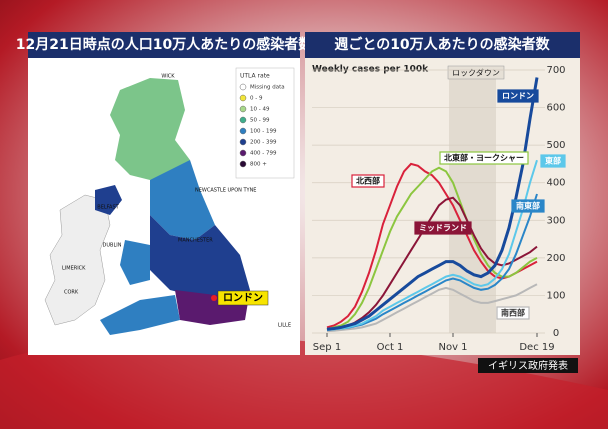 The width and height of the screenshot is (608, 433). Describe the element at coordinates (255, 76) in the screenshot. I see `legend-title: UTLA rate` at that location.